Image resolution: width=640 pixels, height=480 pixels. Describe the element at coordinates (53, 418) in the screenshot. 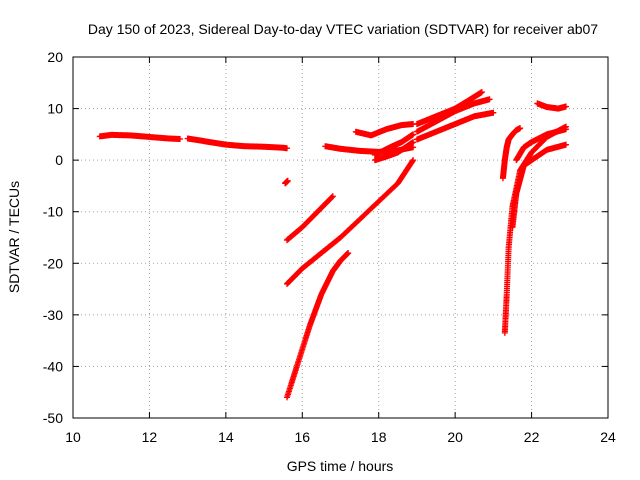

I see `y-tick-label: -50` at that location.